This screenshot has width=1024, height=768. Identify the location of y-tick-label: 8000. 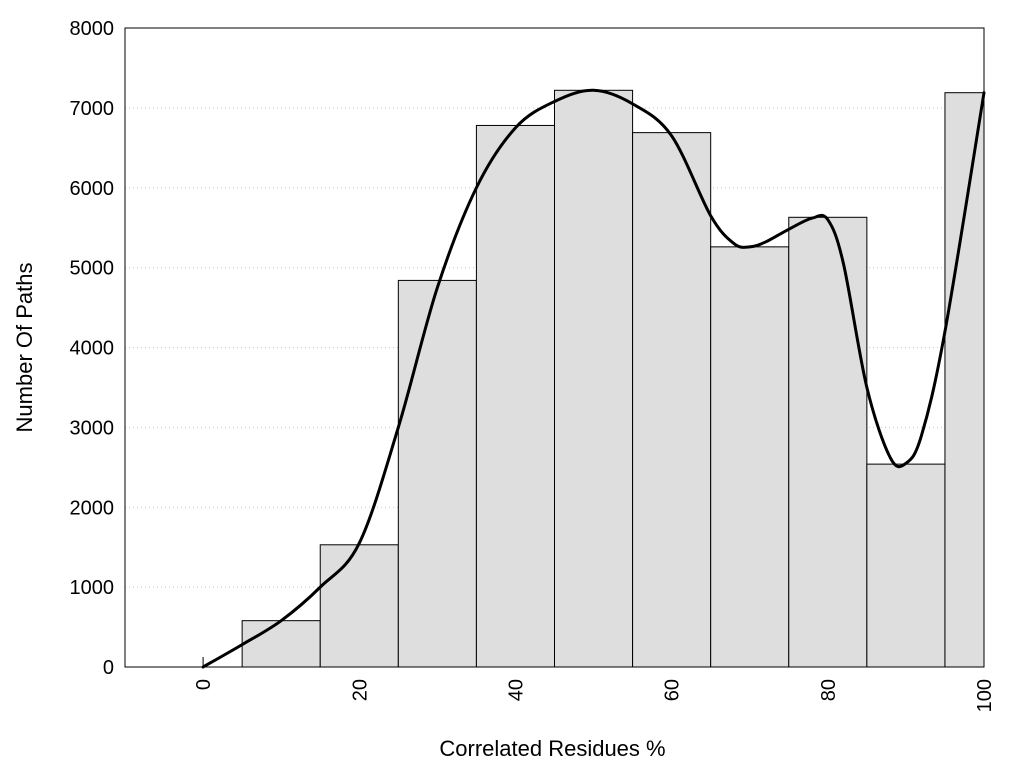
(92, 29).